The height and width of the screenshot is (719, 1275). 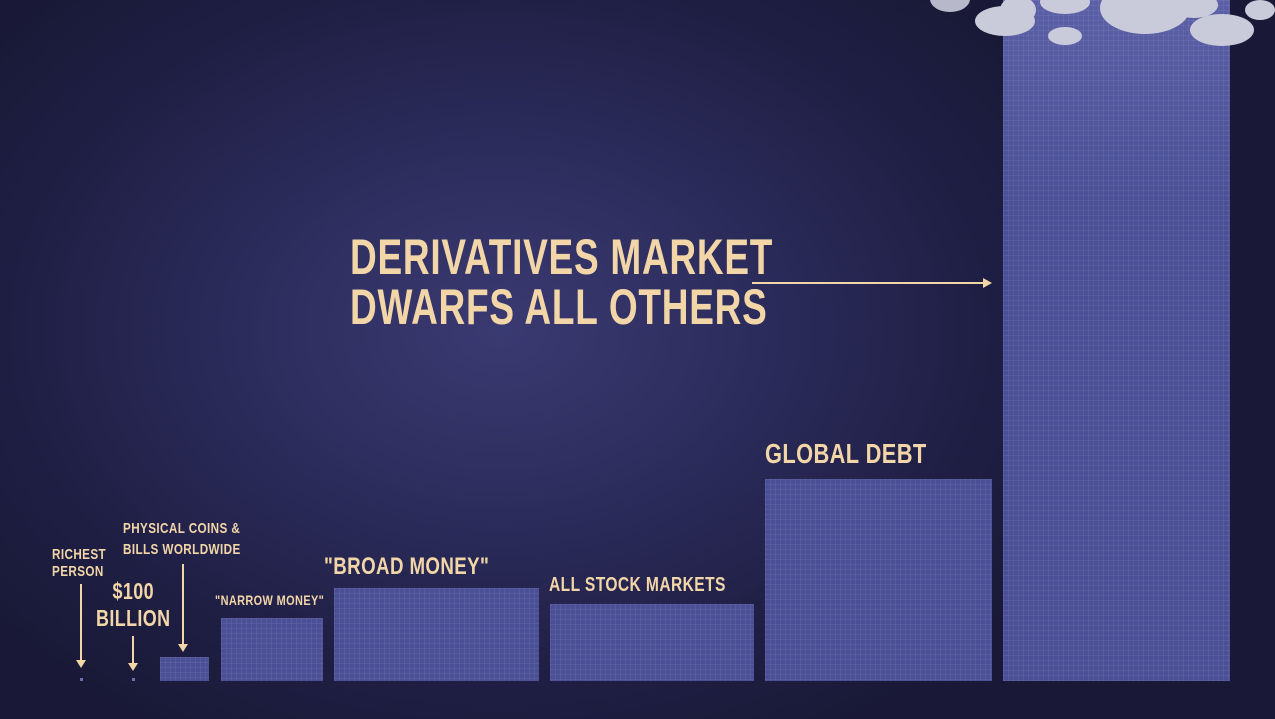 I want to click on label-narrow-money: "NARROW MONEY", so click(x=270, y=600).